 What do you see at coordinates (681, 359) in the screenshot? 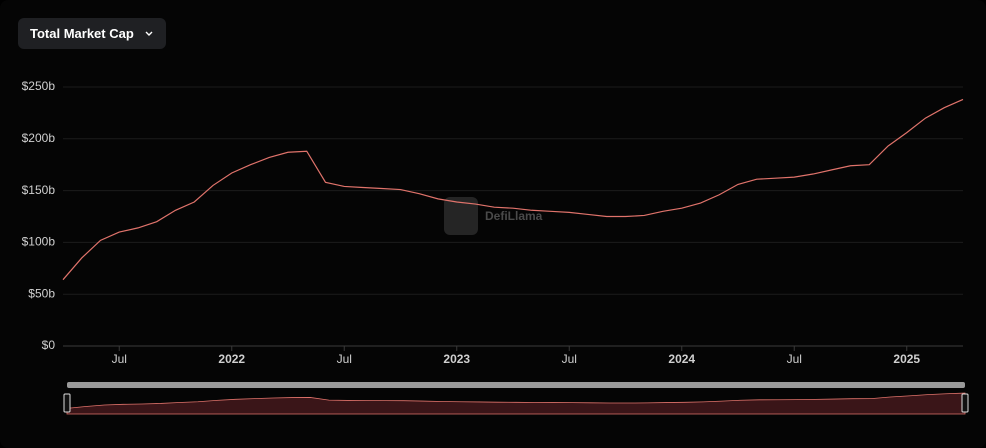
I see `x-tick-label: 2024` at bounding box center [681, 359].